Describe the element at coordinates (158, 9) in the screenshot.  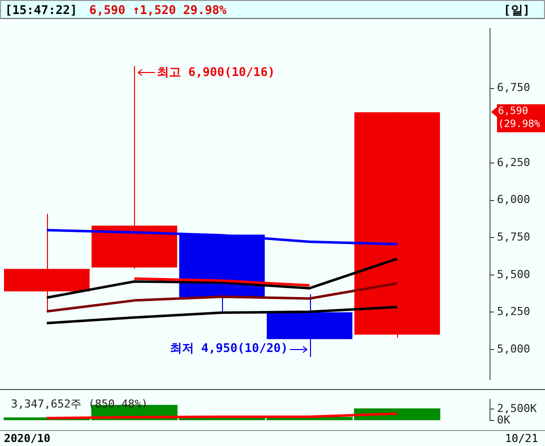
I see `chart-subtitle: 6,590 ↑1,520 29.98%` at that location.